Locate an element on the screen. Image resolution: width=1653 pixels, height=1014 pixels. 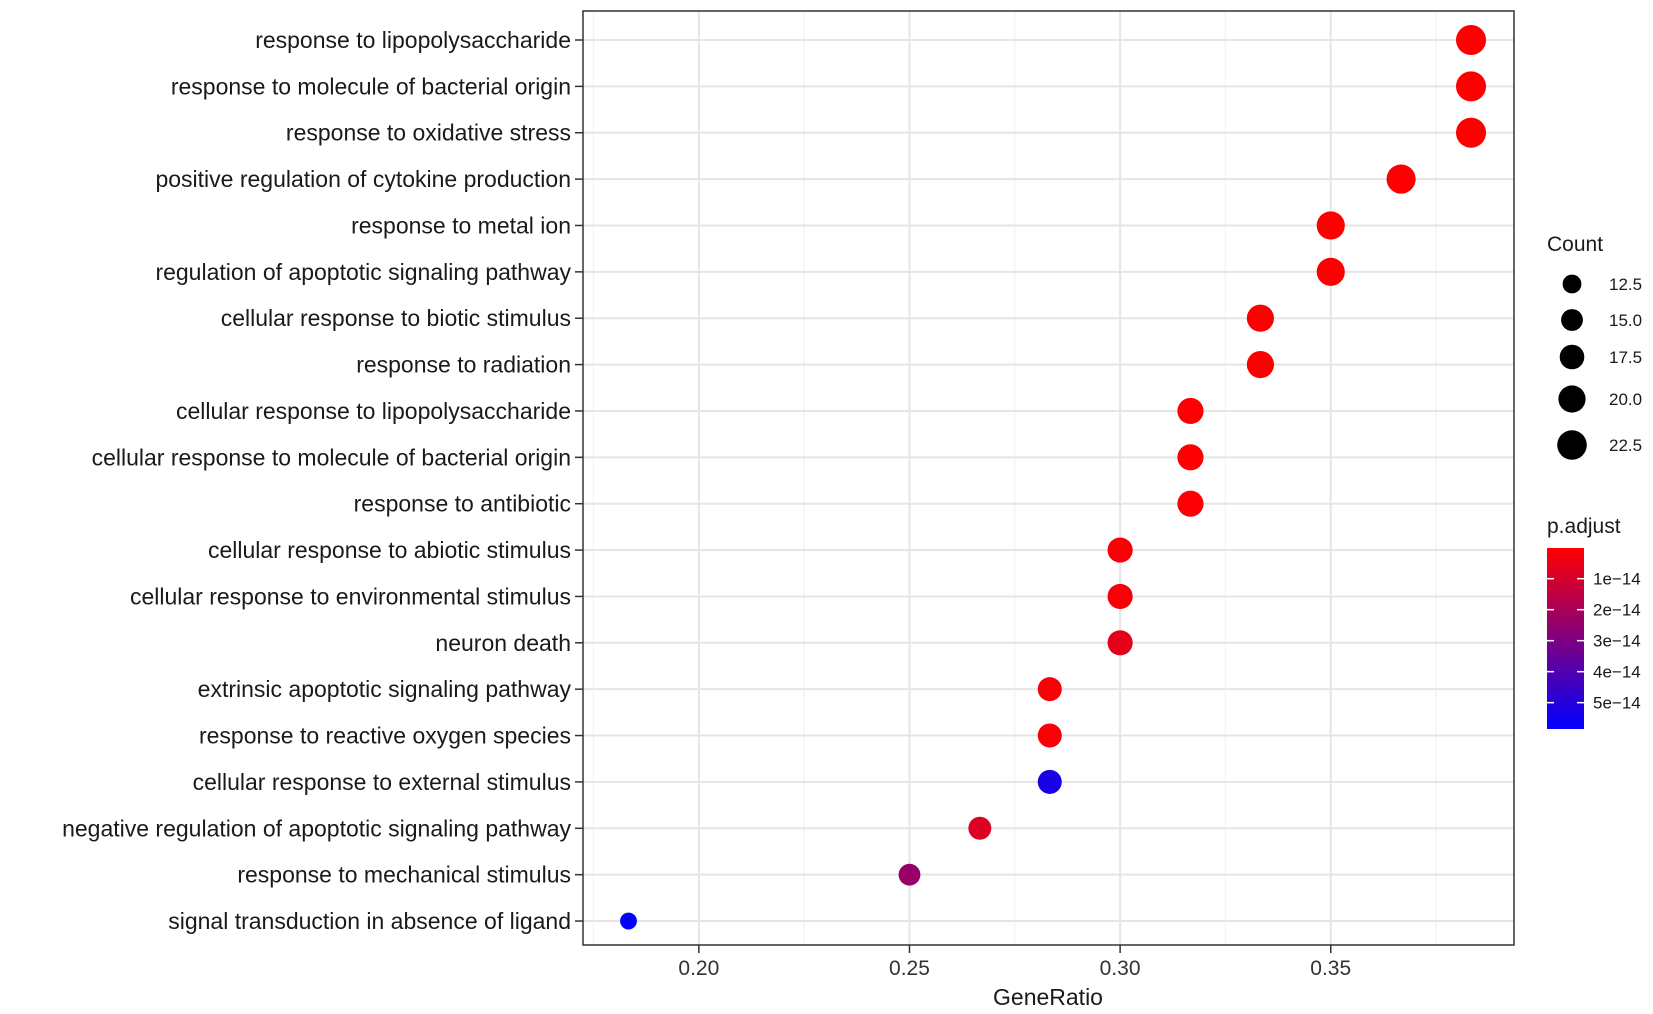
legend-padjust: p.adjust 1e−14 2e−14 3e−14 4e−14 5e−14 is located at coordinates (1594, 622).